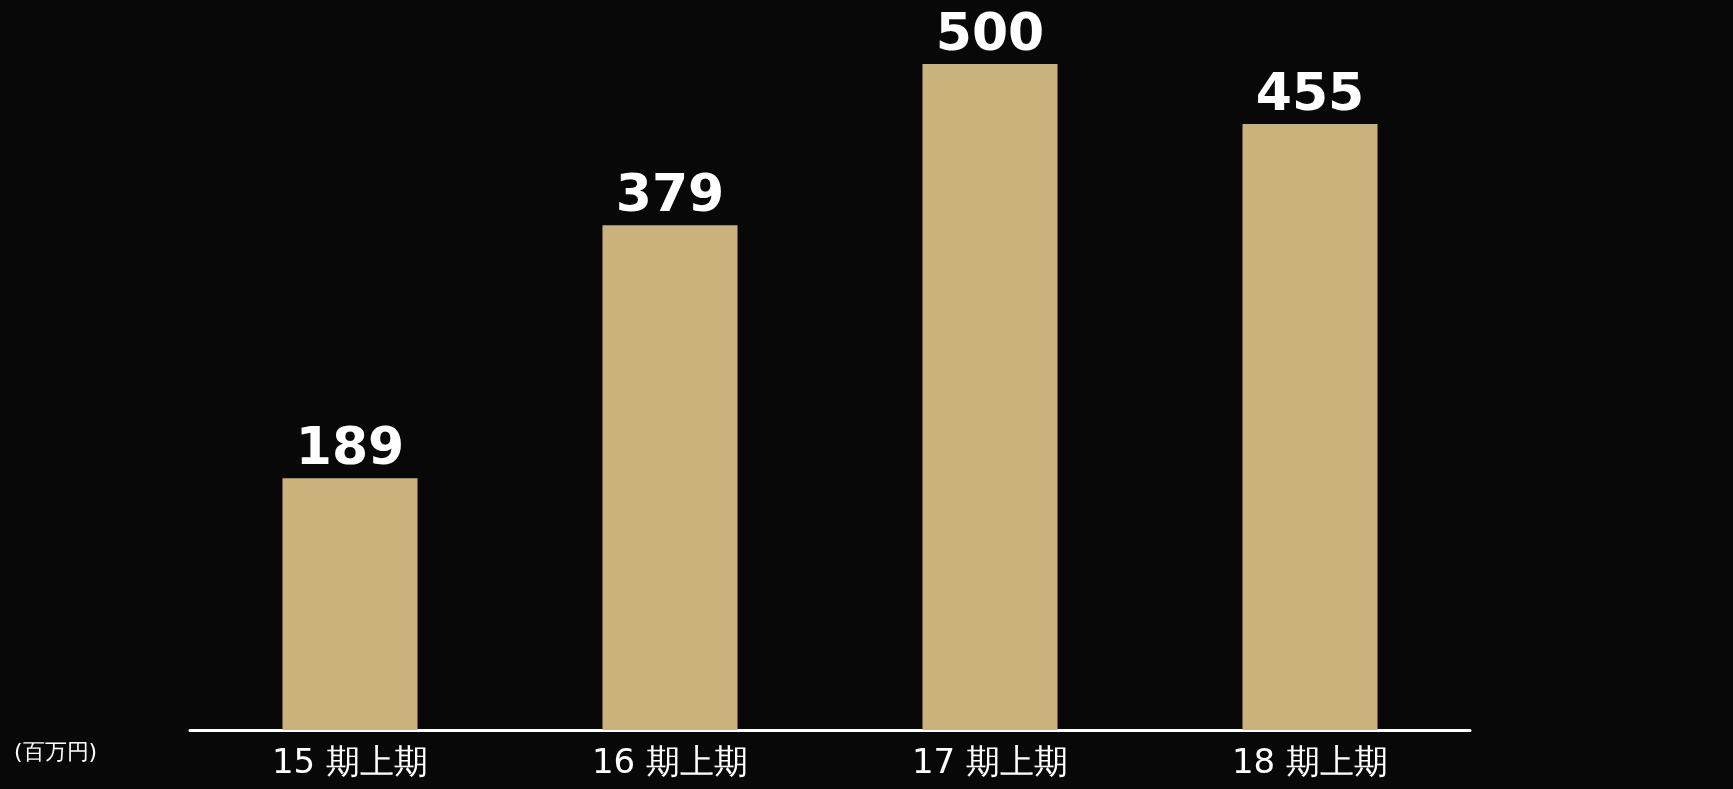 This screenshot has height=789, width=1733. Describe the element at coordinates (670, 193) in the screenshot. I see `data-label: 379` at that location.